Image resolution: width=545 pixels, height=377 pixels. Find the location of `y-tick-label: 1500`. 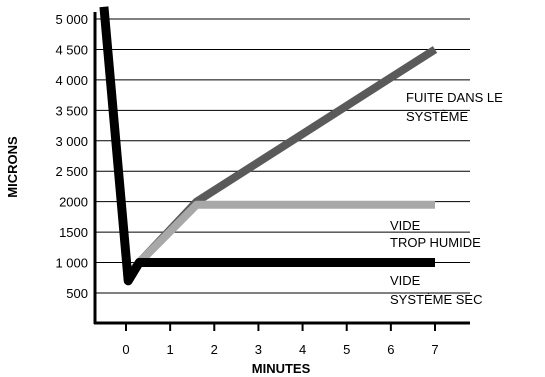

y-tick-label: 1500 is located at coordinates (73, 232).